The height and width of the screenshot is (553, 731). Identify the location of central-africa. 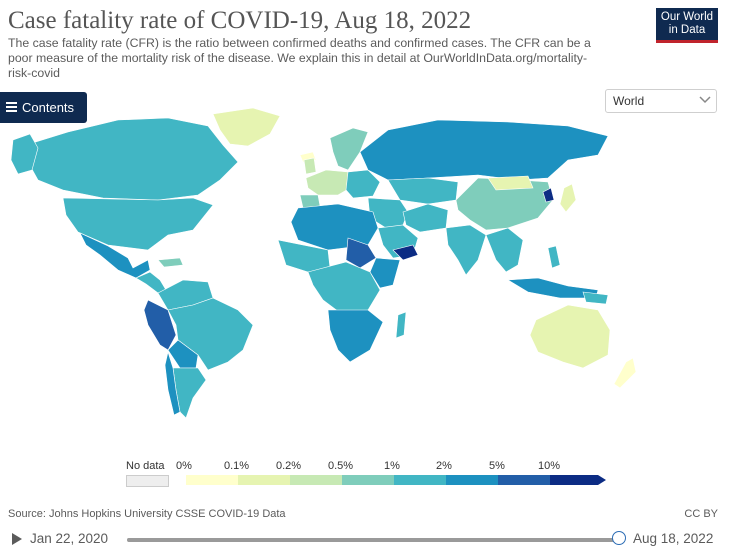
(344, 288).